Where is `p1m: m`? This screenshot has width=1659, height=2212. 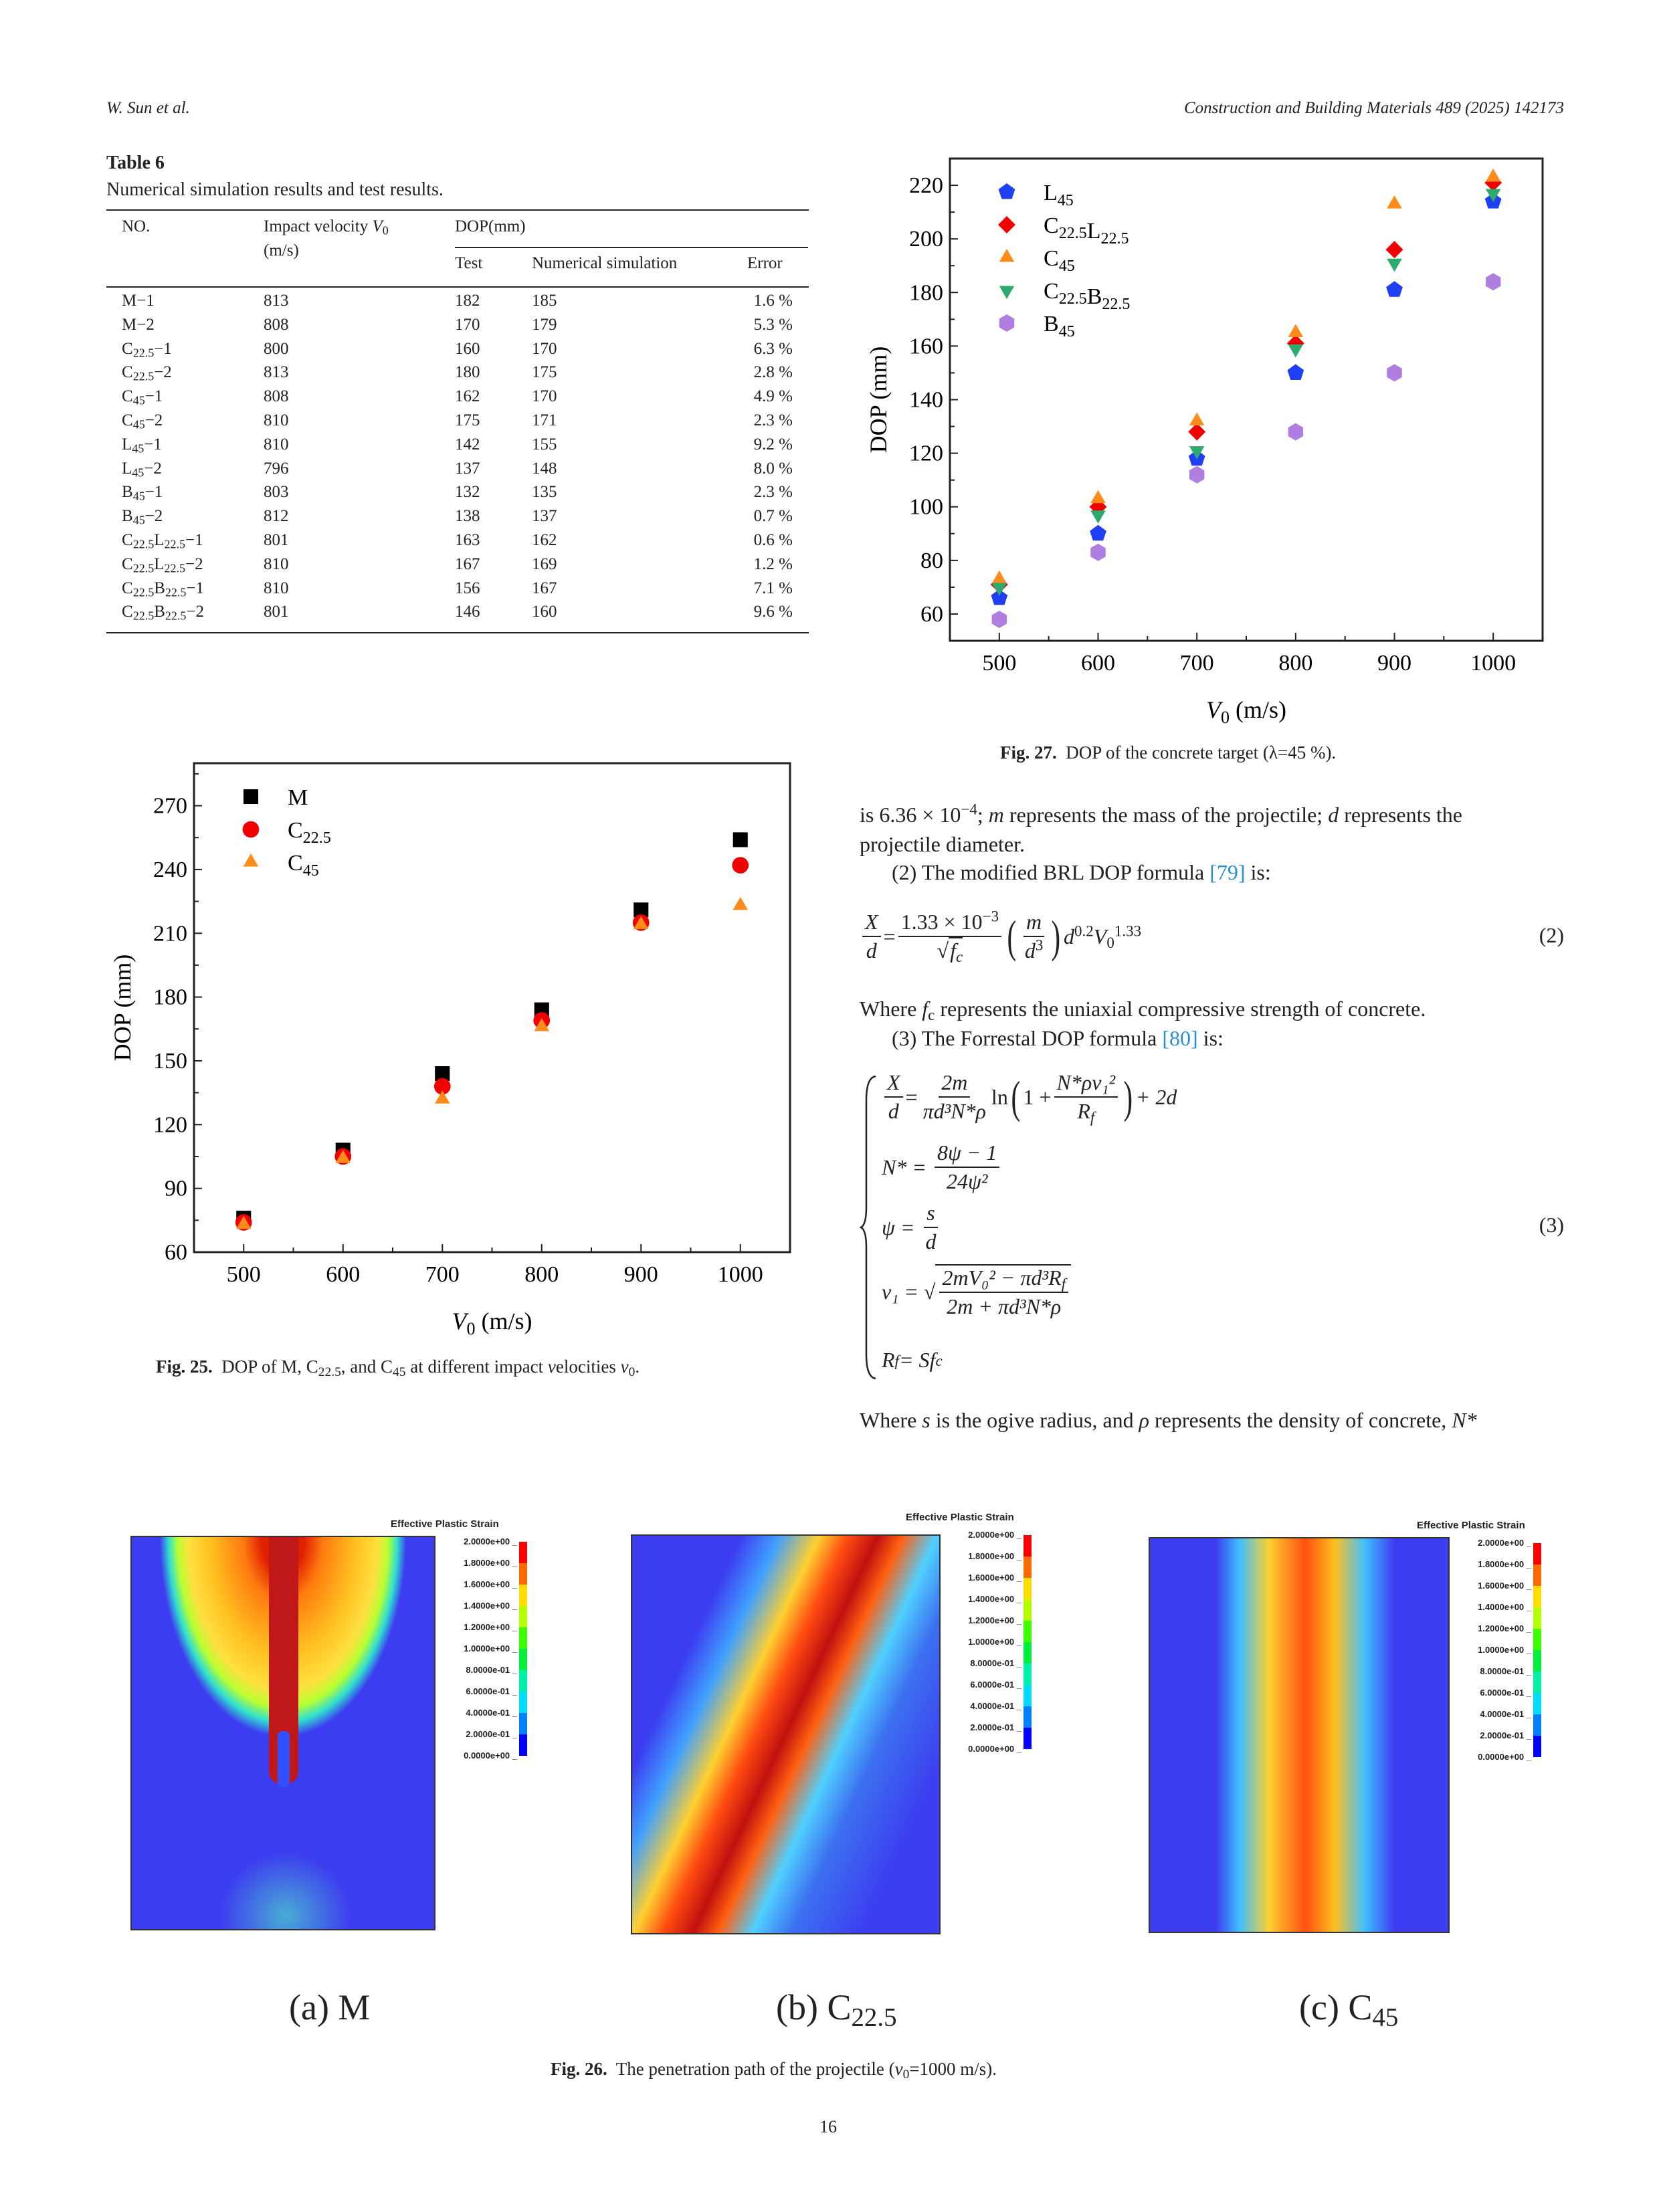
p1m: m is located at coordinates (996, 815).